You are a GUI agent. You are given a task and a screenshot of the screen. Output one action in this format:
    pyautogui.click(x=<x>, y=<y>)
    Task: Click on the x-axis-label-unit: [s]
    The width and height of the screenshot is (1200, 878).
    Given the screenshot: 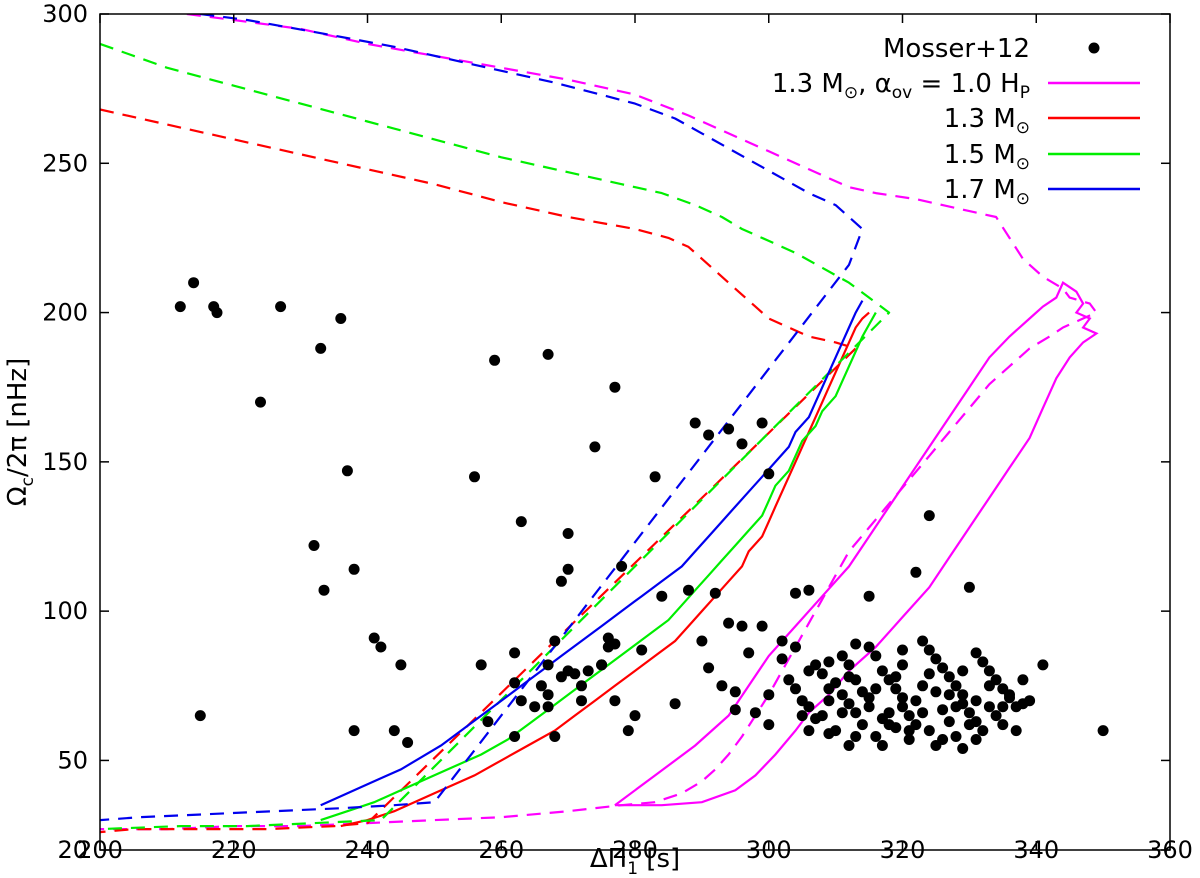 What is the action you would take?
    pyautogui.click(x=659, y=859)
    